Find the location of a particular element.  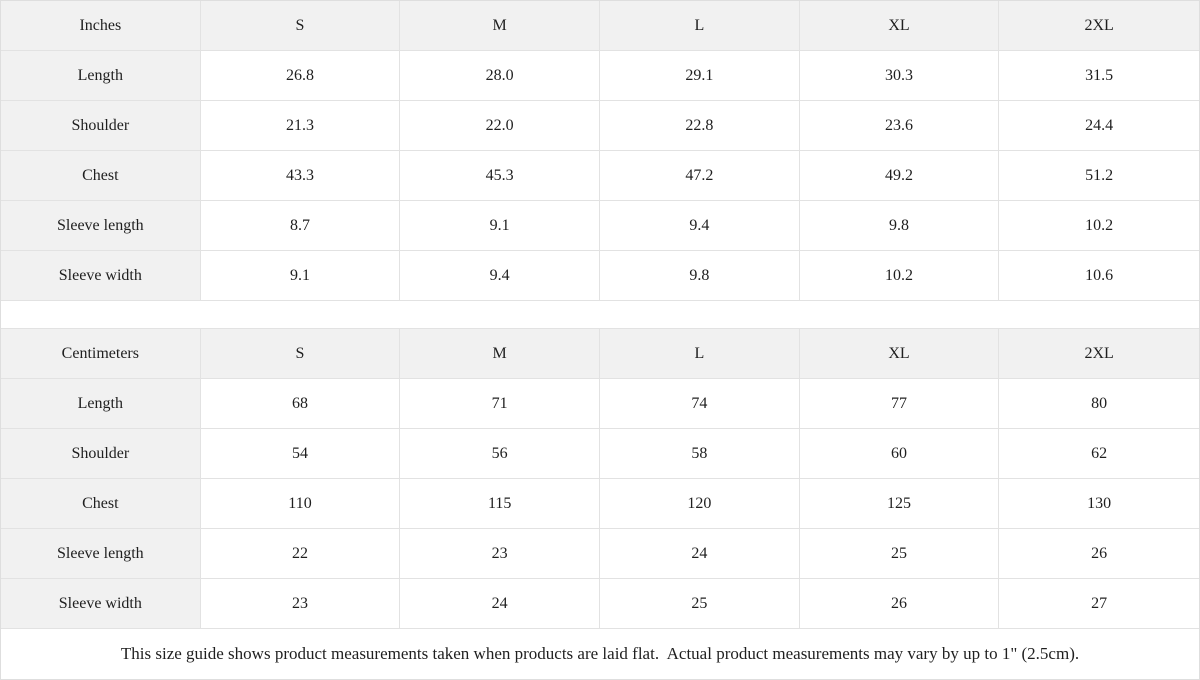

value-cell: 80 is located at coordinates (1099, 404).